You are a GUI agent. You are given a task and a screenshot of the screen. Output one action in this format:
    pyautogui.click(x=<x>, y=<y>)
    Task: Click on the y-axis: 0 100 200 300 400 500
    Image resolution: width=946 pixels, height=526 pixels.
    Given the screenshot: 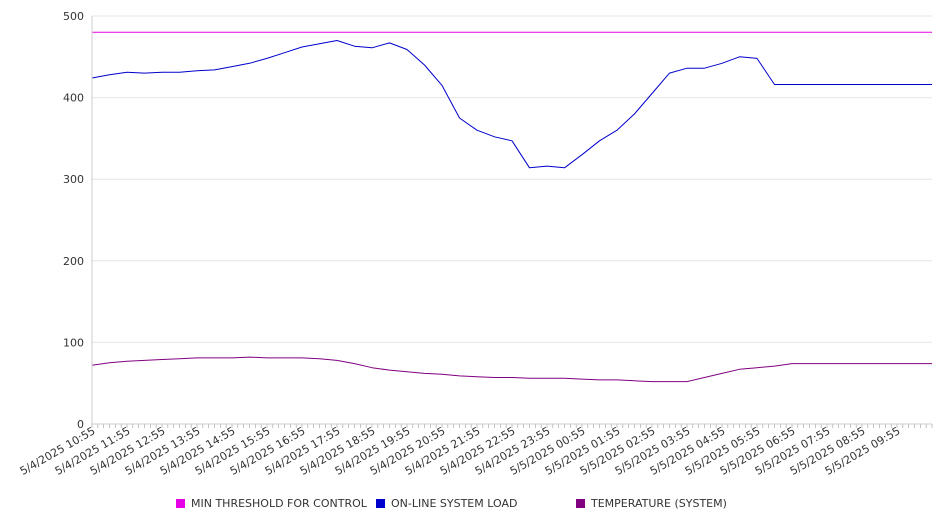 What is the action you would take?
    pyautogui.click(x=73, y=220)
    